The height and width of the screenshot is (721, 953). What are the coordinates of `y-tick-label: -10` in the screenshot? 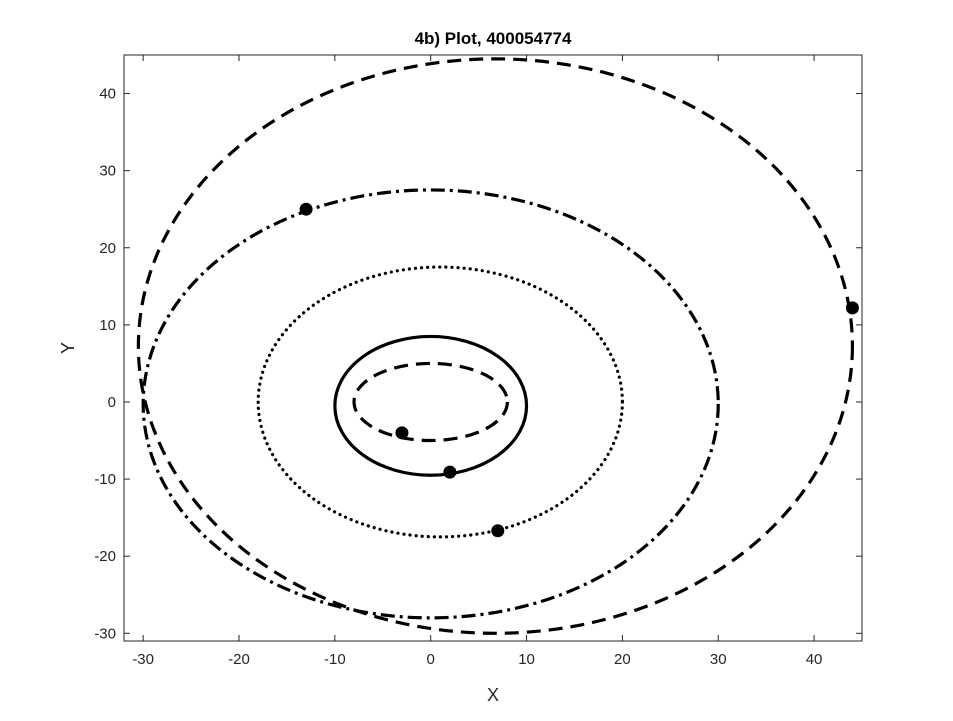 It's located at (105, 479).